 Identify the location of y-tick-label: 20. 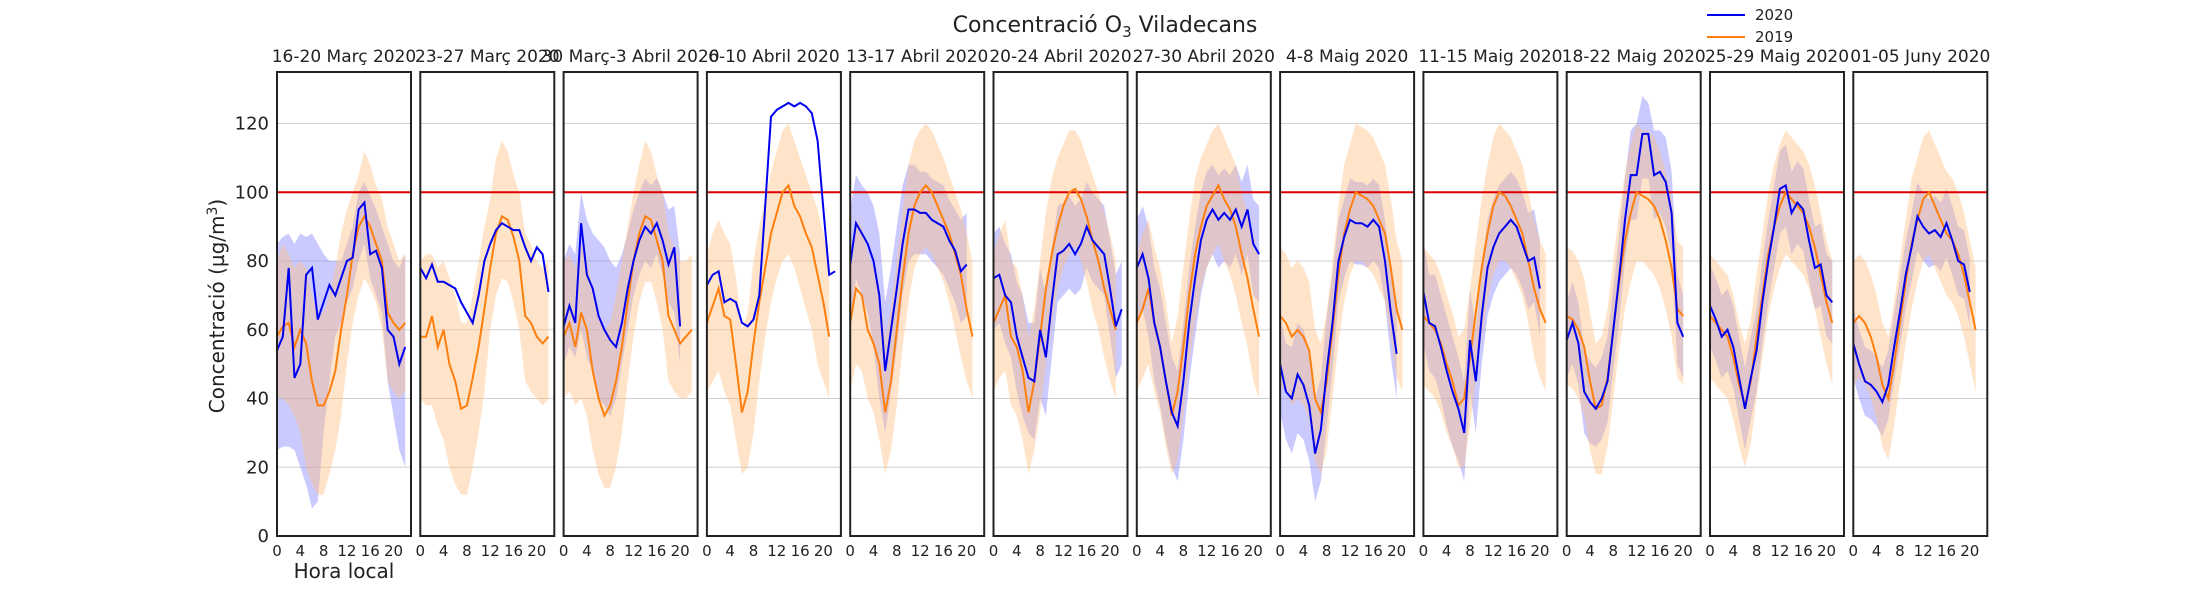
(257, 467).